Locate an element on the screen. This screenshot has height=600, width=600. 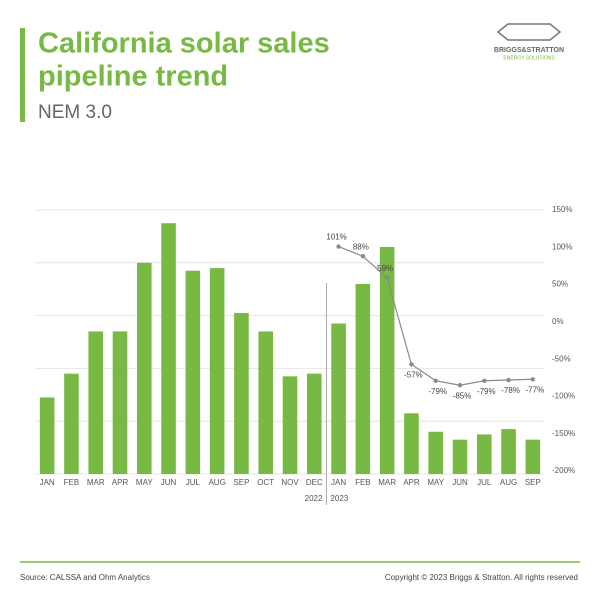
year-label: 2023 is located at coordinates (339, 498).